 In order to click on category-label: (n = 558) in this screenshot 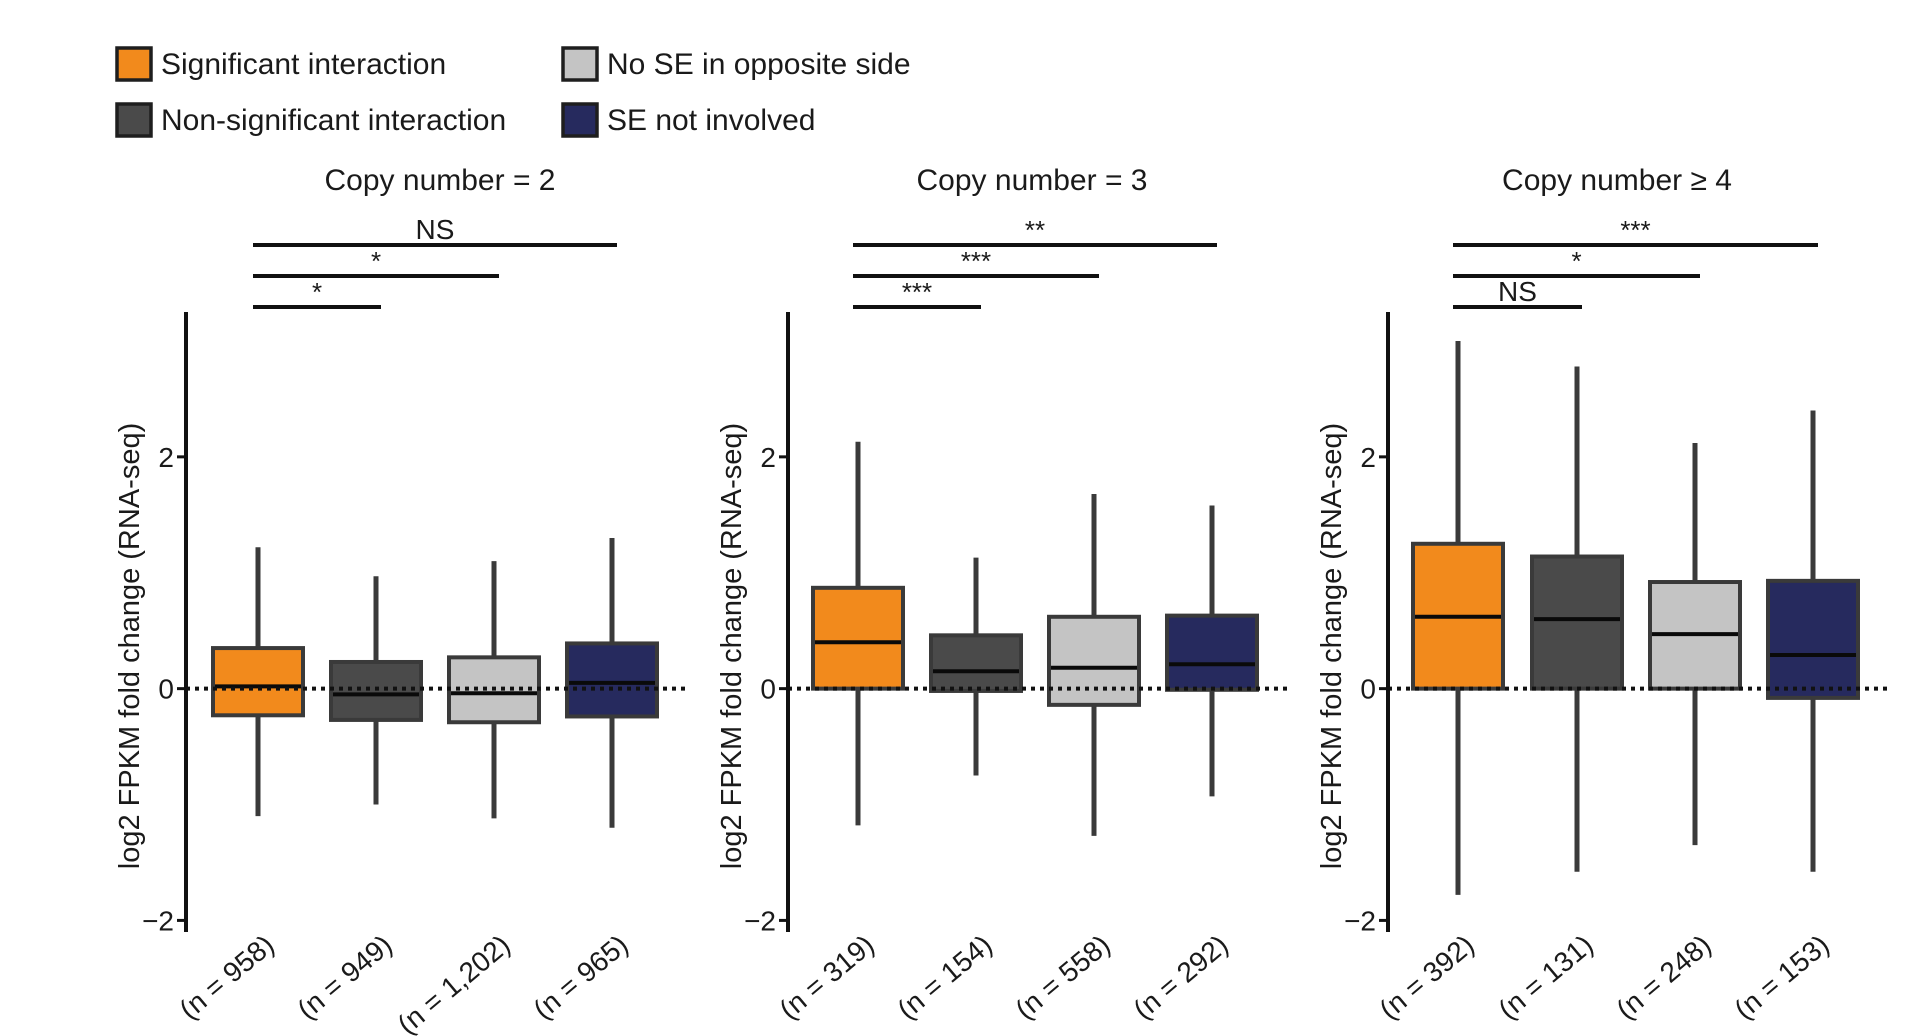, I will do `click(1062, 977)`.